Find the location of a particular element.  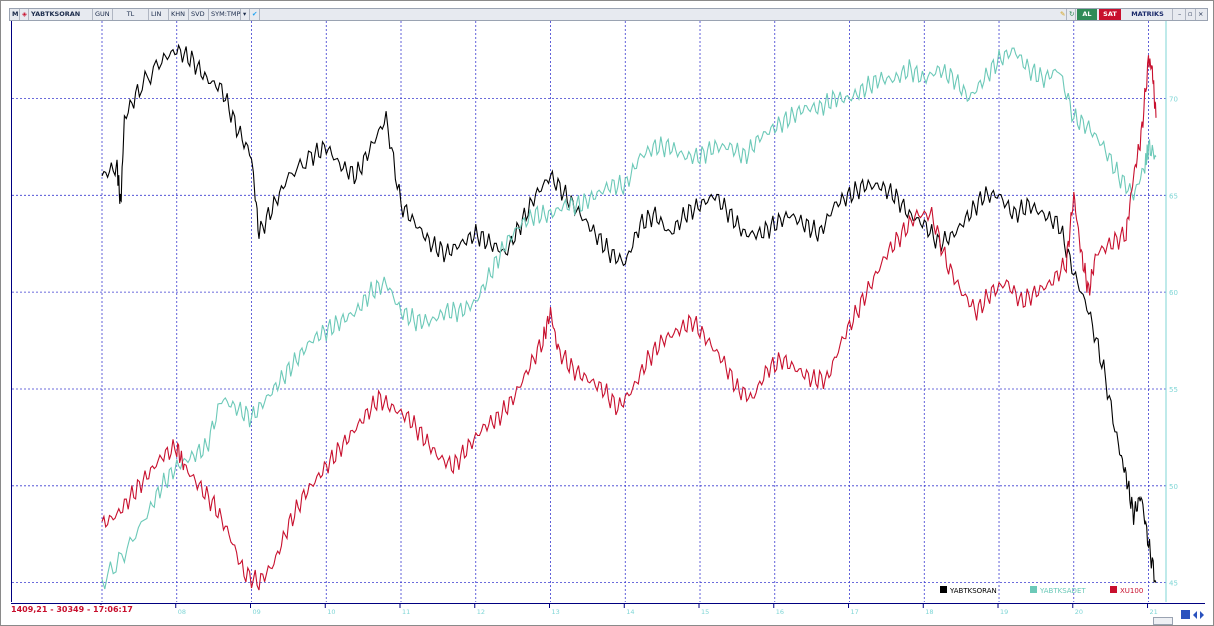

period-selector: GUN is located at coordinates (103, 14).